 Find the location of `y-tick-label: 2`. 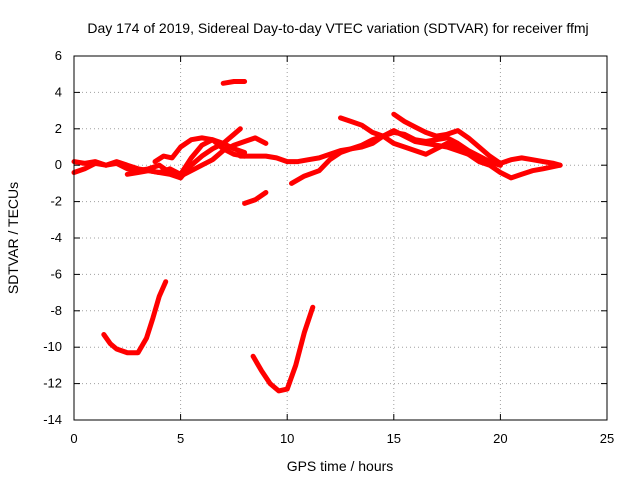

y-tick-label: 2 is located at coordinates (58, 128).